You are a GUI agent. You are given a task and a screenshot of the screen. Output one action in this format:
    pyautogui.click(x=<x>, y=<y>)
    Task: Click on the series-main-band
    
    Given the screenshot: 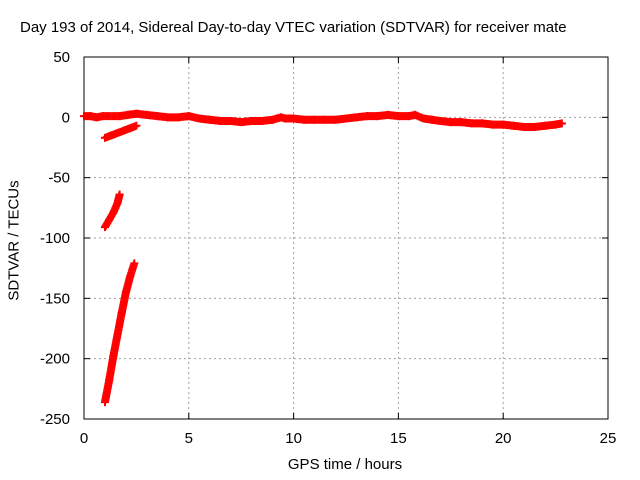 What is the action you would take?
    pyautogui.click(x=323, y=120)
    